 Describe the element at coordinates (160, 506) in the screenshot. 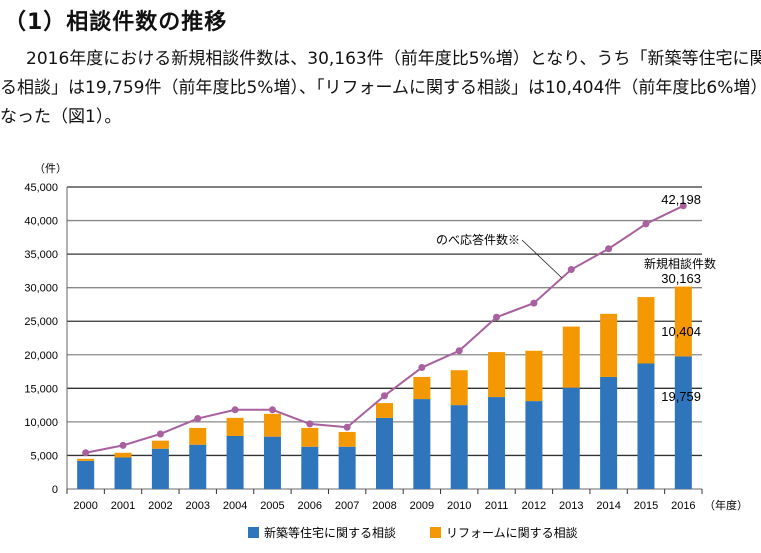

I see `x-tick-label: 2002` at that location.